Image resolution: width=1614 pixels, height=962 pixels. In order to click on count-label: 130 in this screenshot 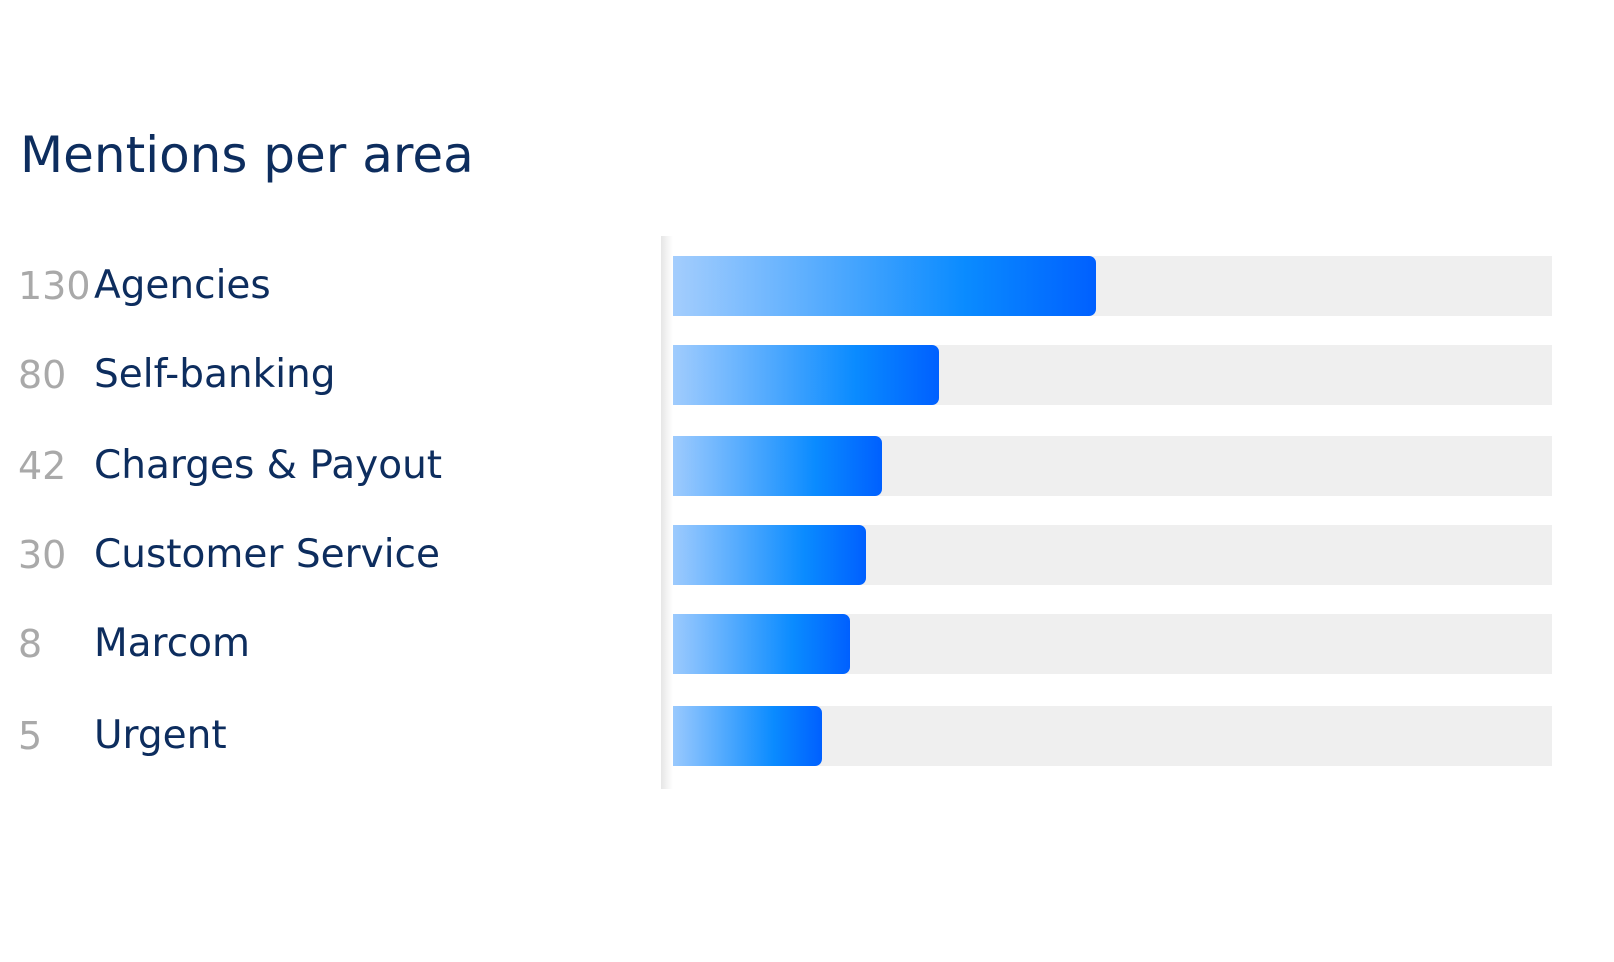, I will do `click(54, 286)`.